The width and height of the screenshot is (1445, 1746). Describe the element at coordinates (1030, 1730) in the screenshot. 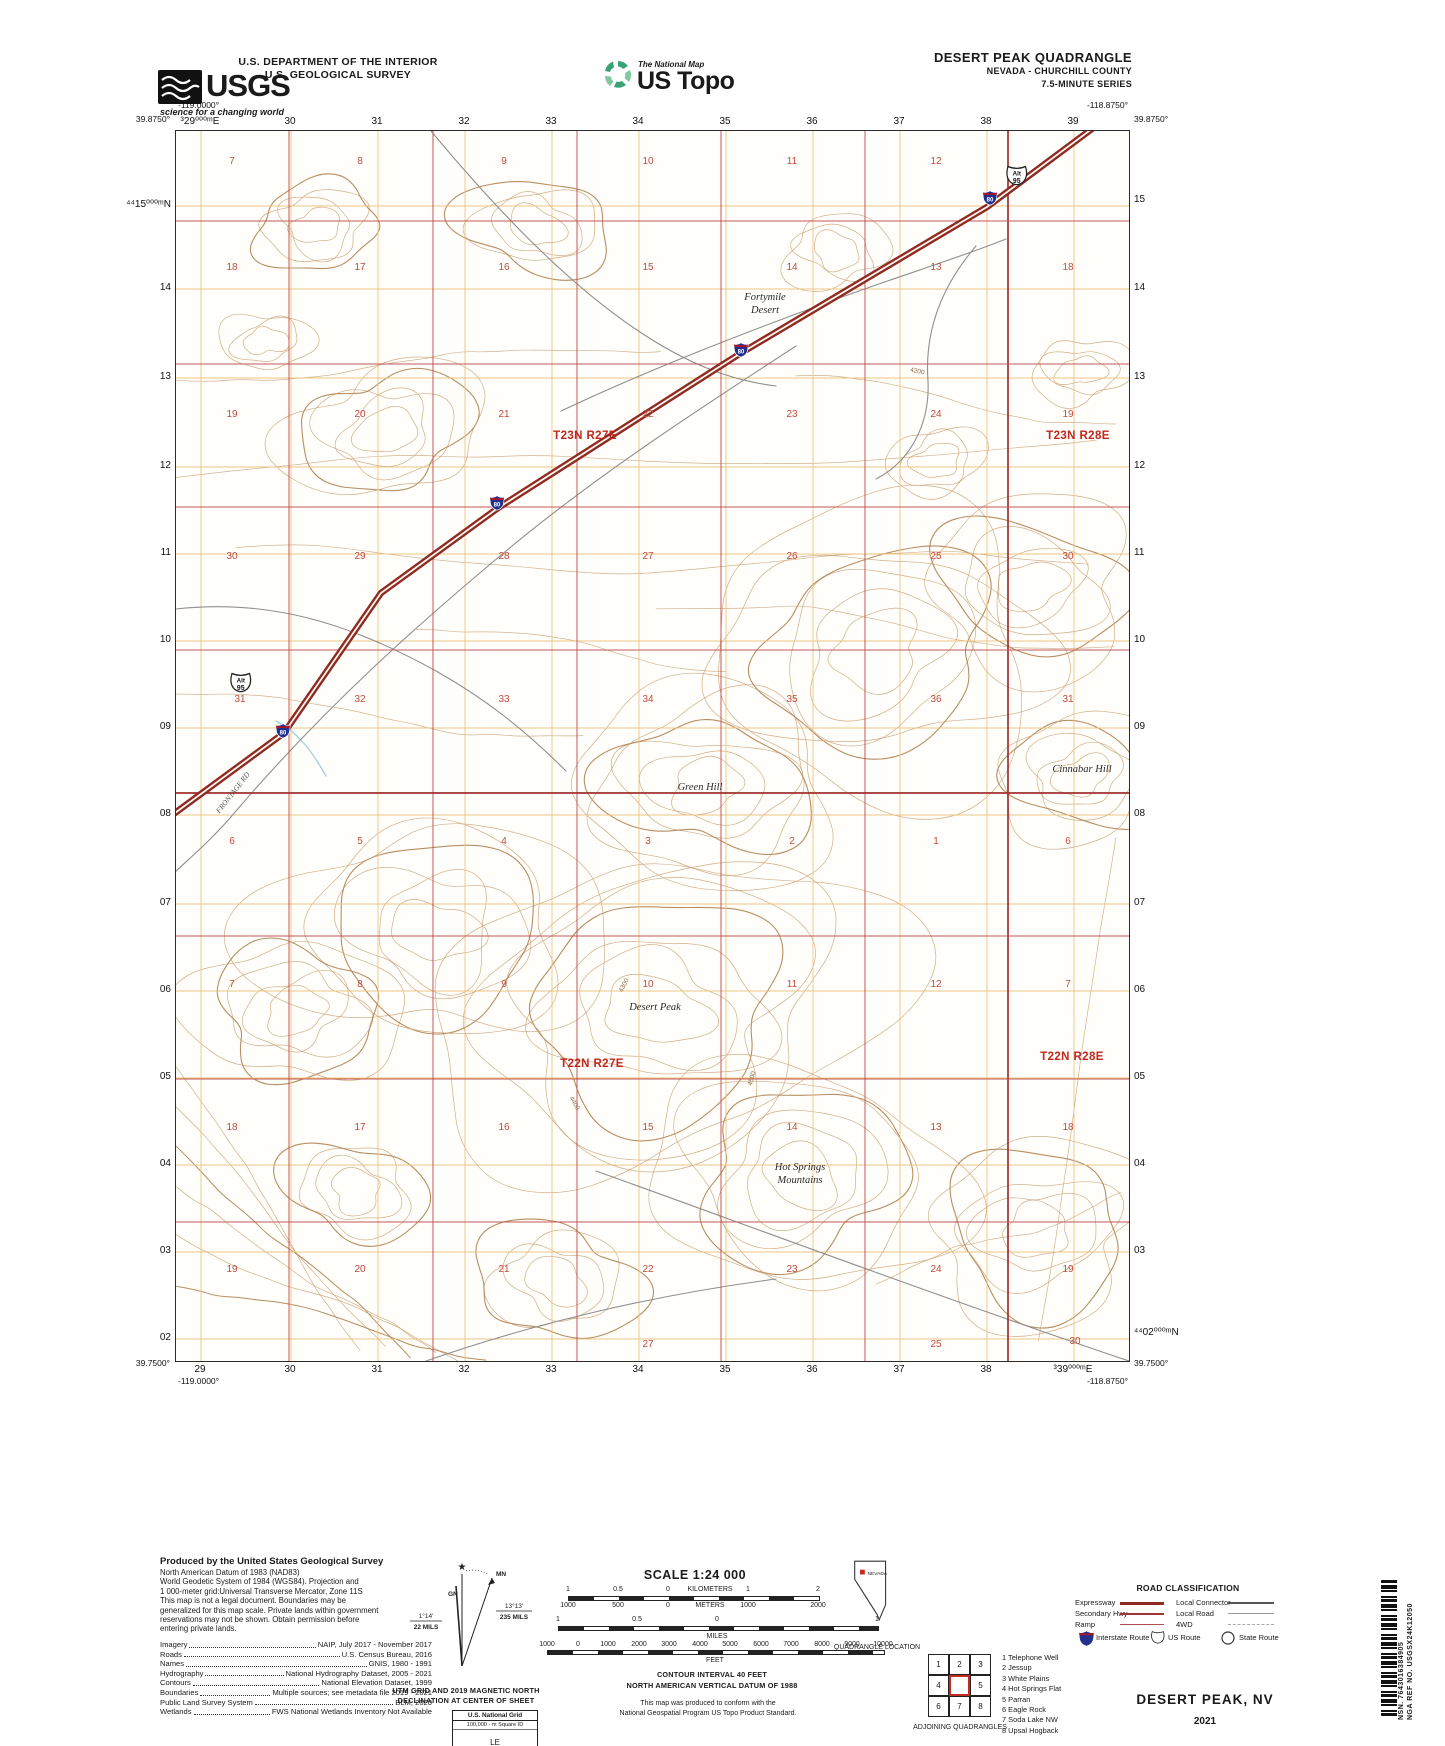

I see `adjoining-quad-name: 8 Upsal Hogback` at that location.